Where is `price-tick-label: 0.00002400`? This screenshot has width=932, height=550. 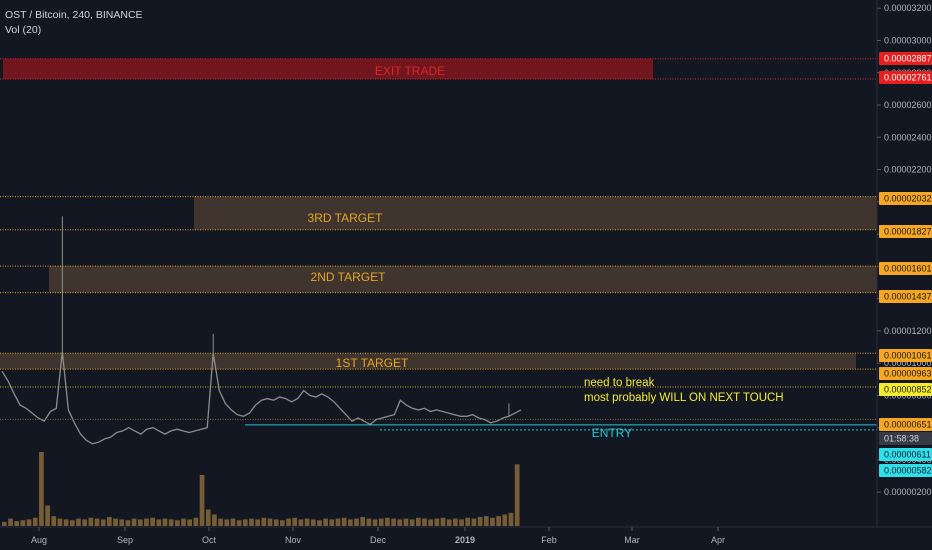 price-tick-label: 0.00002400 is located at coordinates (908, 137).